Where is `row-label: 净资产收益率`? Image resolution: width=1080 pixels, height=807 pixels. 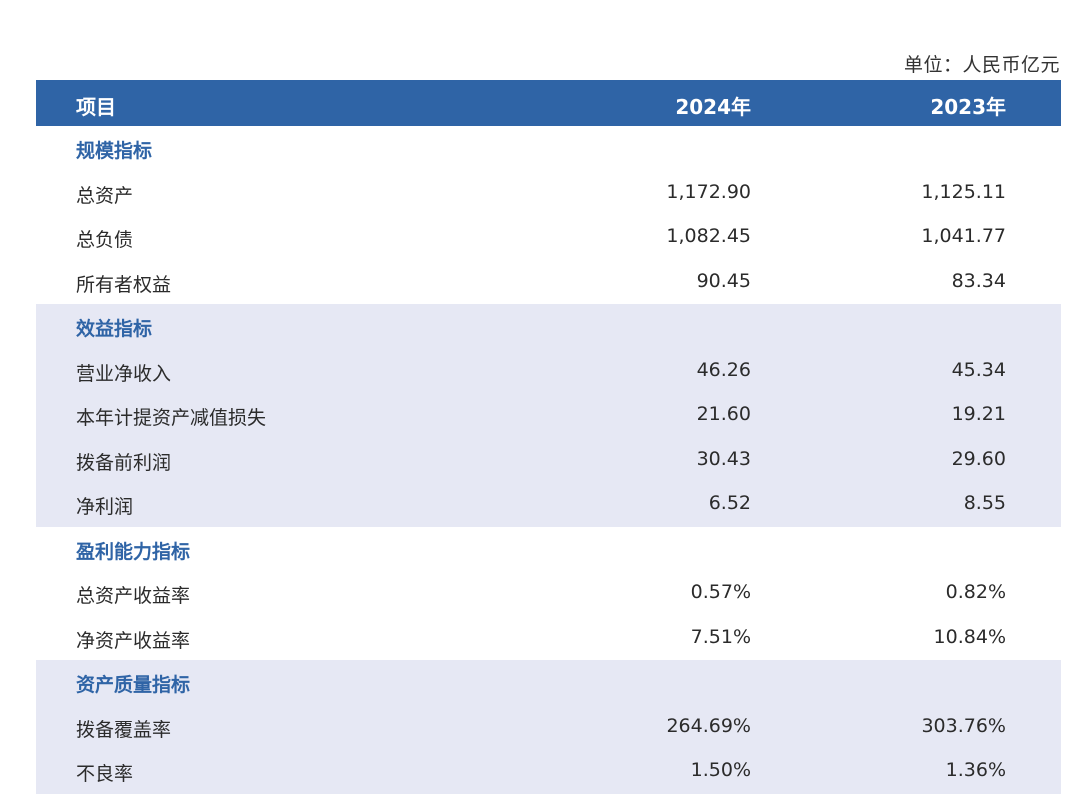
row-label: 净资产收益率 is located at coordinates (133, 640).